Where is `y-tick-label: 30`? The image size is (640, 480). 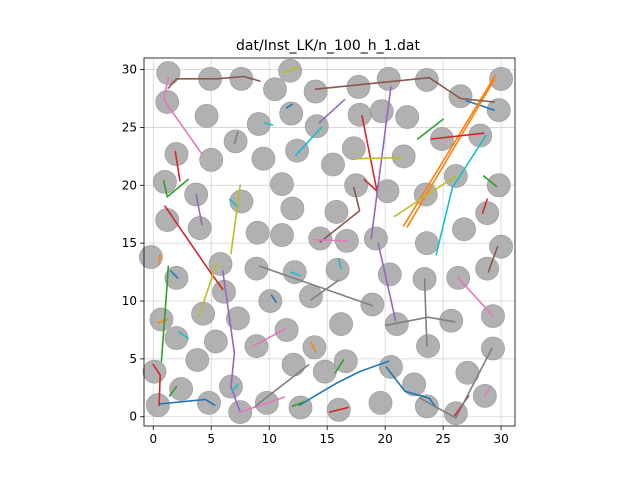 y-tick-label: 30 is located at coordinates (129, 70).